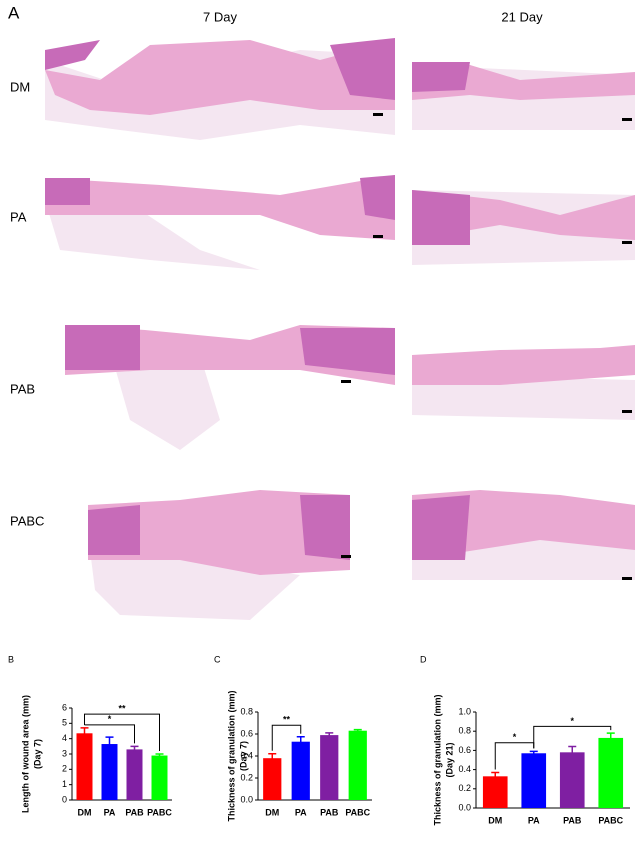 The height and width of the screenshot is (853, 638). I want to click on panel-label: C, so click(217, 659).